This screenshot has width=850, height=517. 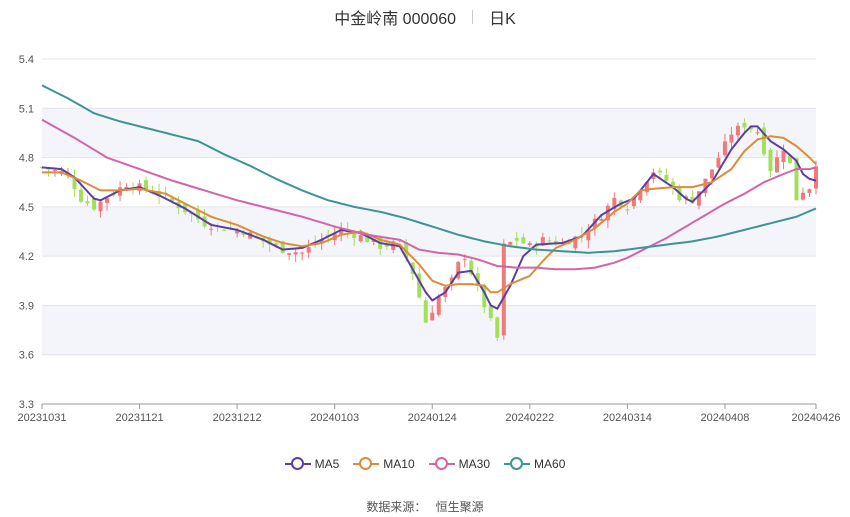 I want to click on legend-label: MA60, so click(x=550, y=464).